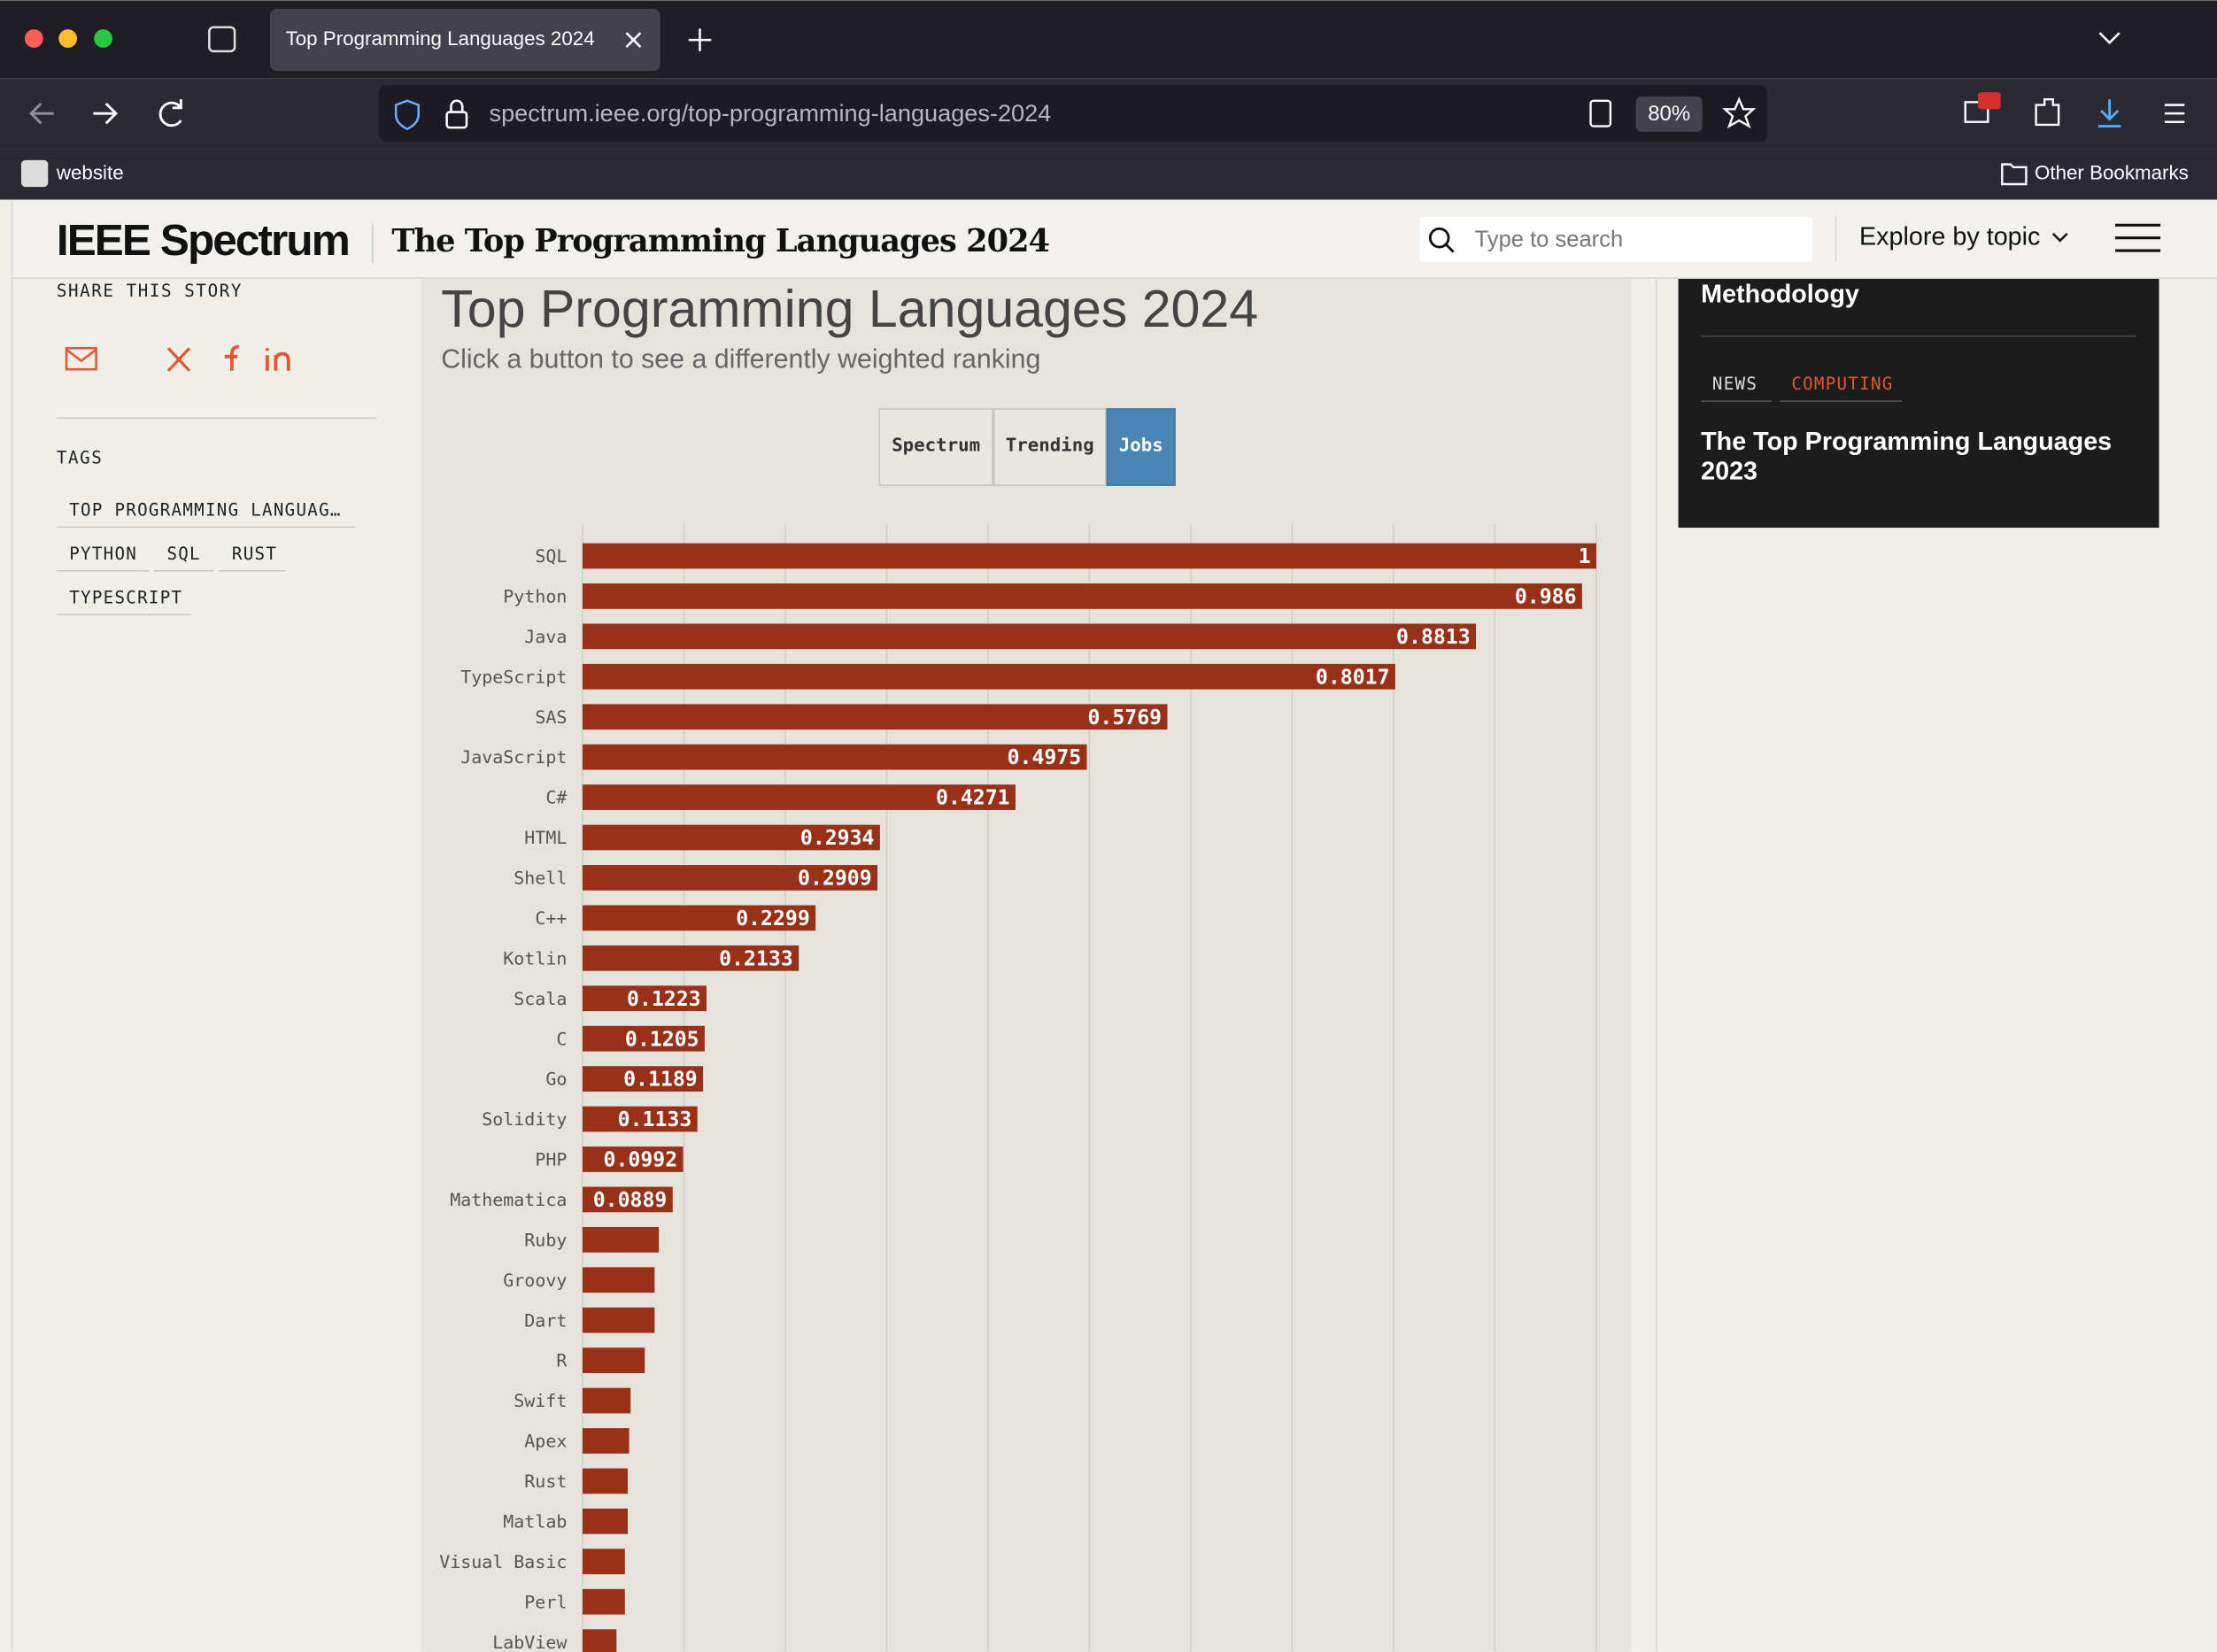 This screenshot has width=2217, height=1652. Describe the element at coordinates (545, 1239) in the screenshot. I see `y-tick-label: Ruby` at that location.